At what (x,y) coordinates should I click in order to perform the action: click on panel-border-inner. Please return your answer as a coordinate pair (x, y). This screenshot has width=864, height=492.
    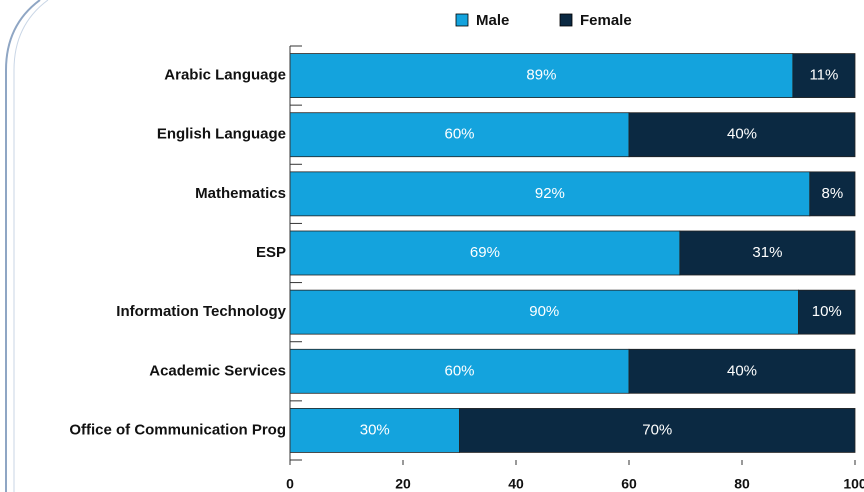
    Looking at the image, I should click on (31, 246).